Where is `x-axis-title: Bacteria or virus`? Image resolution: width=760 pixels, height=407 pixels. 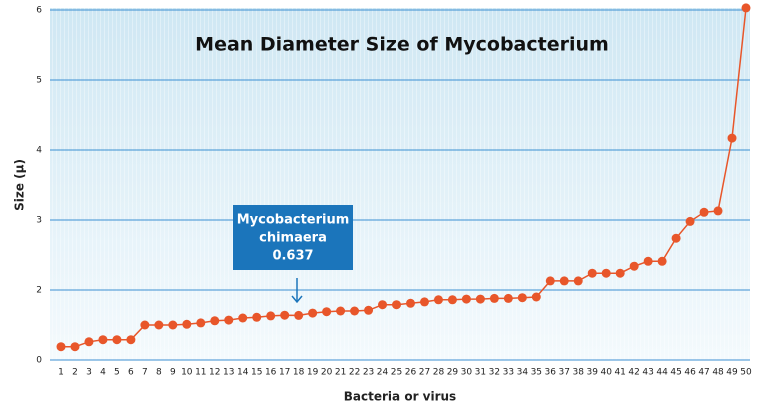
x-axis-title: Bacteria or virus is located at coordinates (400, 397).